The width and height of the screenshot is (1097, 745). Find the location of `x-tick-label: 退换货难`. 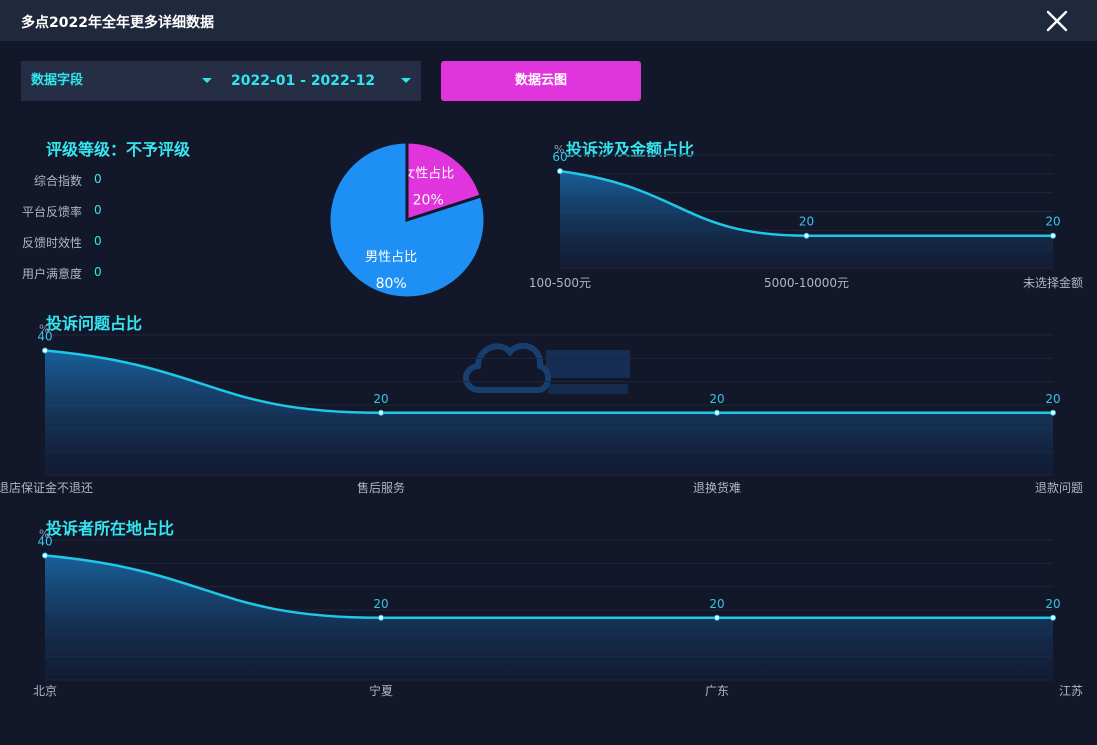

x-tick-label: 退换货难 is located at coordinates (717, 487).